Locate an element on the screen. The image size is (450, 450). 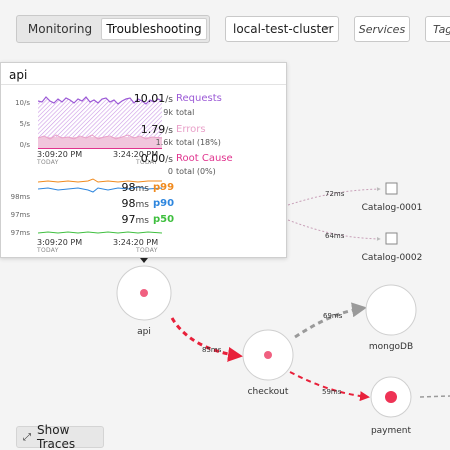
node-checkout-status-dot is located at coordinates (268, 355).